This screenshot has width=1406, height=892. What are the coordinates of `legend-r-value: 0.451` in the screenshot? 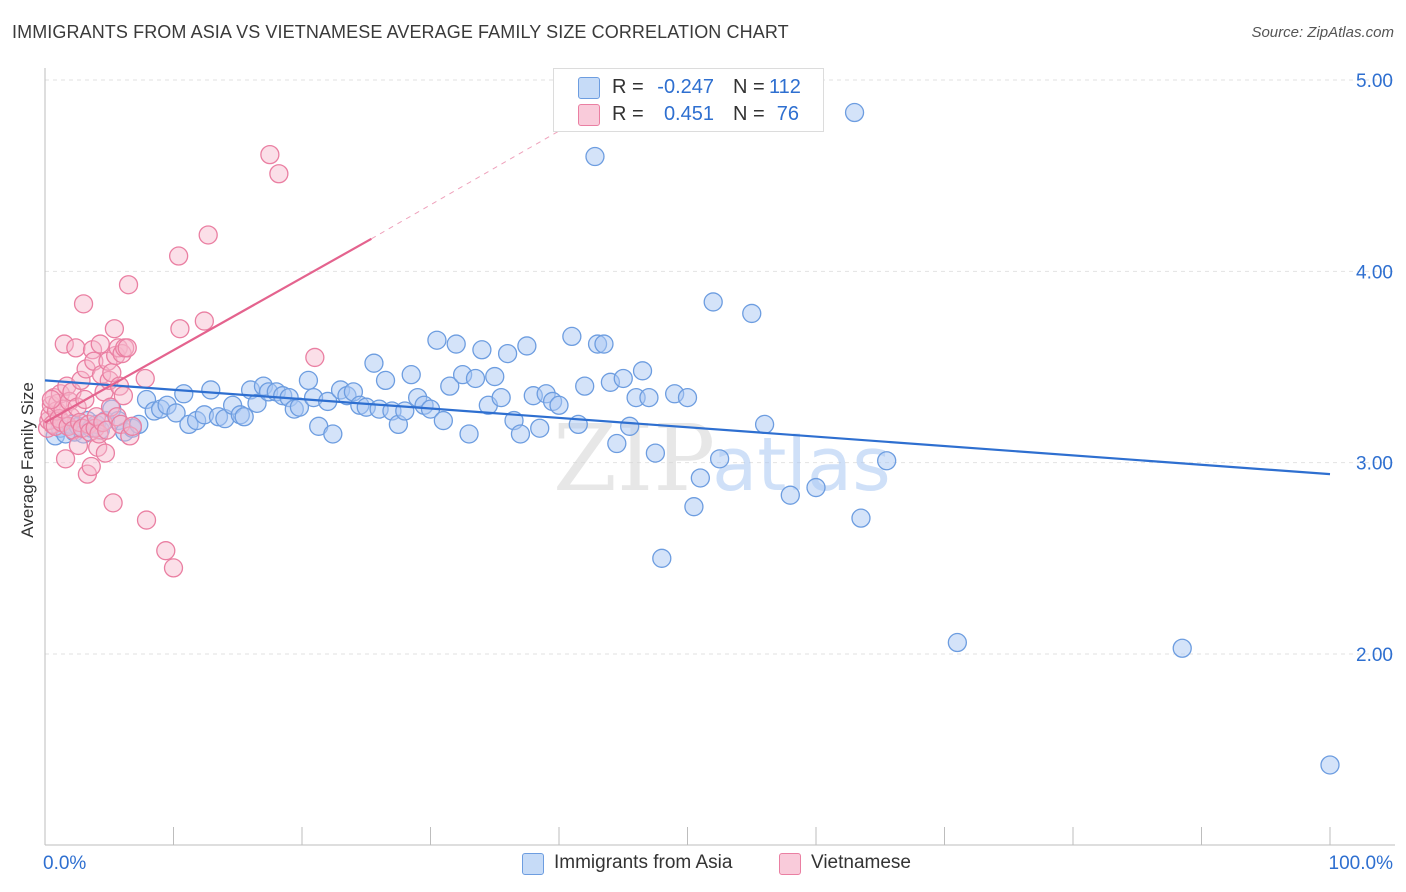 It's located at (688, 114).